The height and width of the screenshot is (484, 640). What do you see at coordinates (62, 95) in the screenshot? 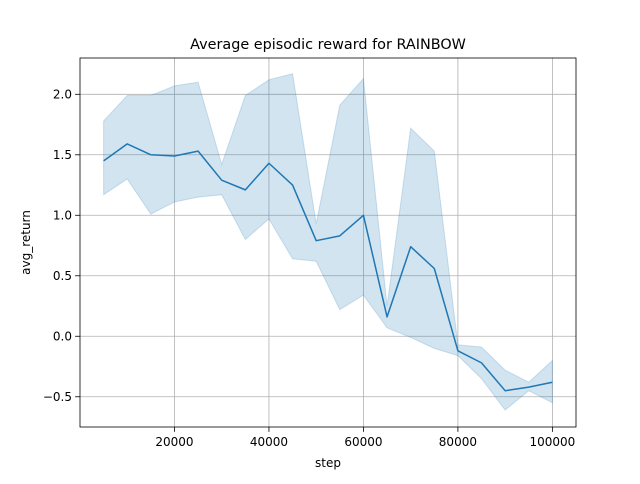
I see `y-tick-label: 2.0` at bounding box center [62, 95].